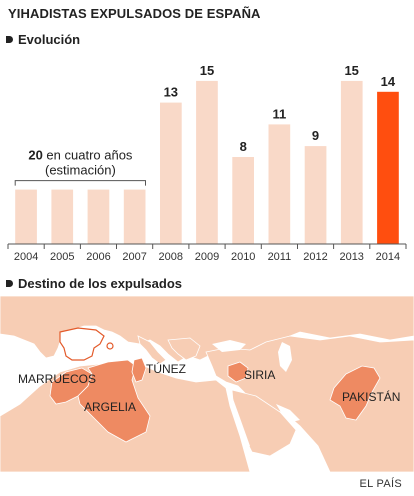 This screenshot has height=496, width=414. I want to click on x-tick-label-2013: 2013, so click(351, 257).